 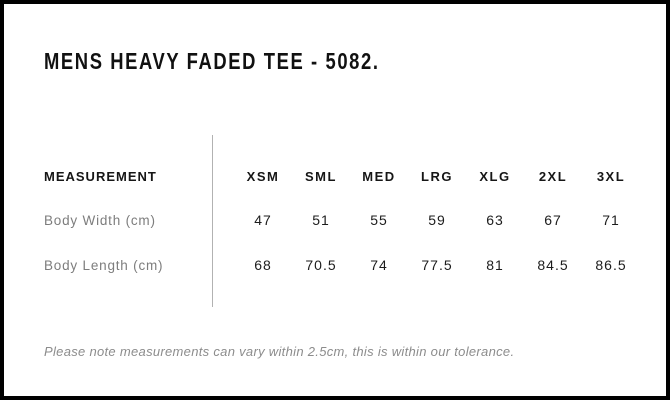 I want to click on body-length-value-2xl: 84.5, so click(x=553, y=265).